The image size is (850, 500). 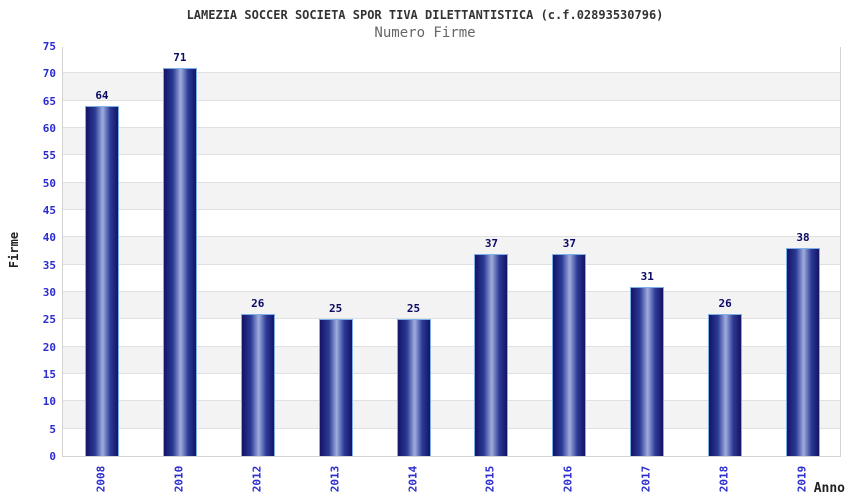 What do you see at coordinates (49, 402) in the screenshot?
I see `y-tick-label: 10` at bounding box center [49, 402].